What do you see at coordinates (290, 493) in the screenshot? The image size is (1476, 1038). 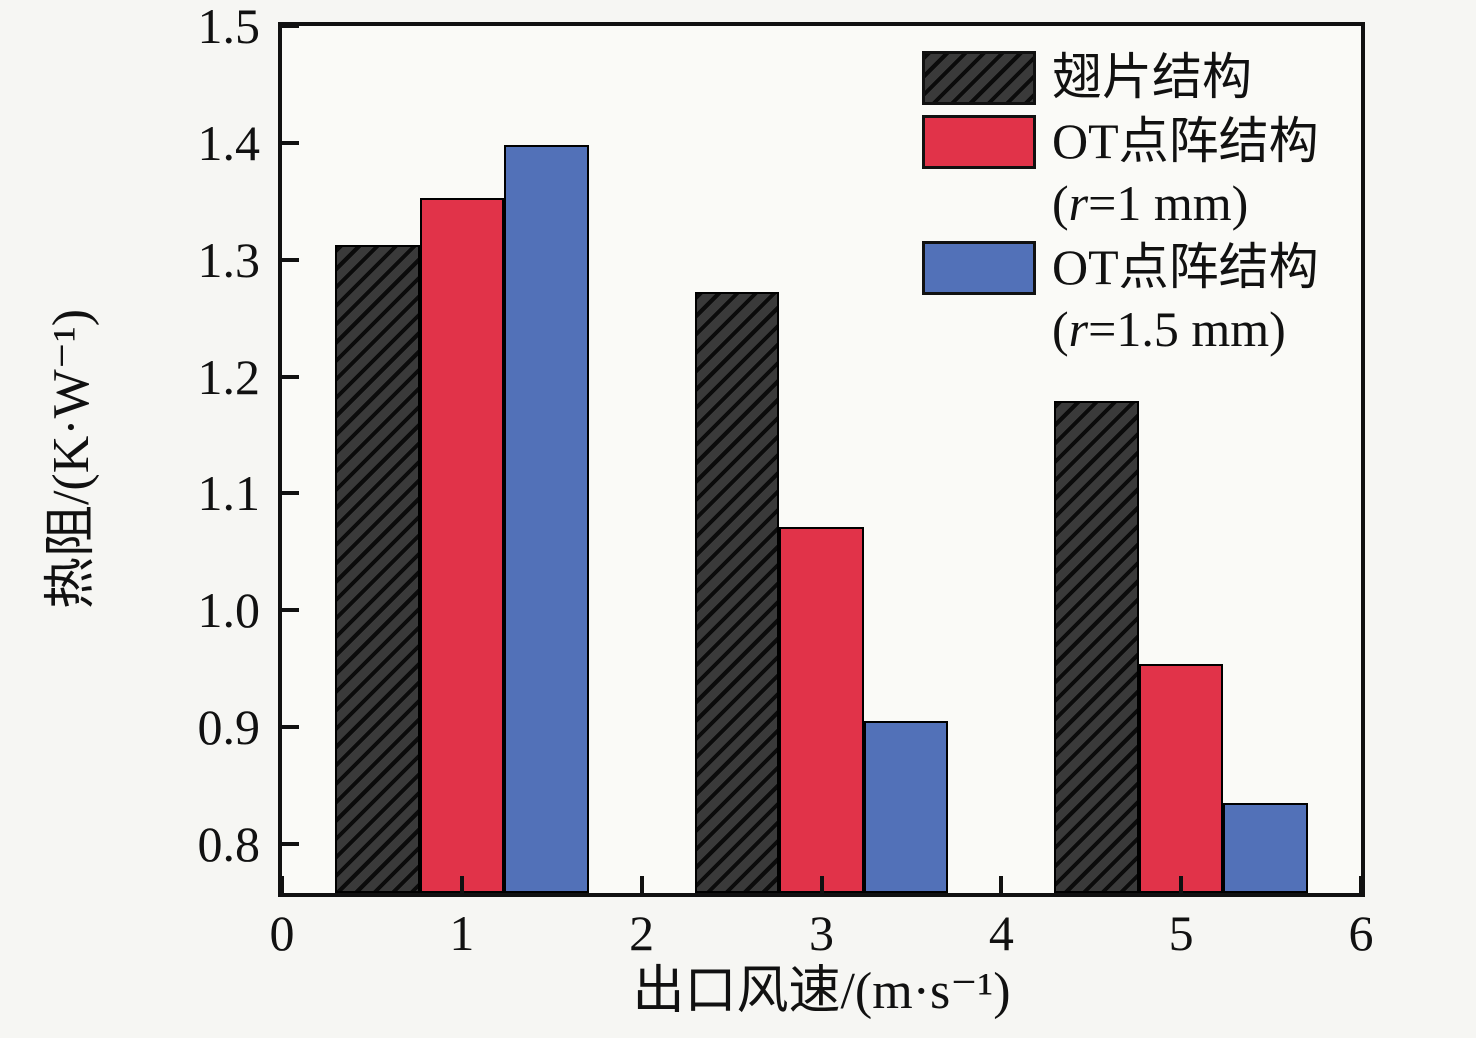 I see `y-tick-1.1` at bounding box center [290, 493].